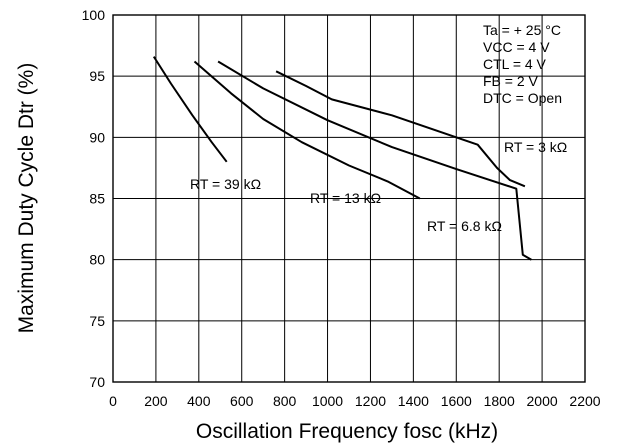 This screenshot has height=448, width=619. Describe the element at coordinates (542, 401) in the screenshot. I see `x-tick-label: 2000` at that location.